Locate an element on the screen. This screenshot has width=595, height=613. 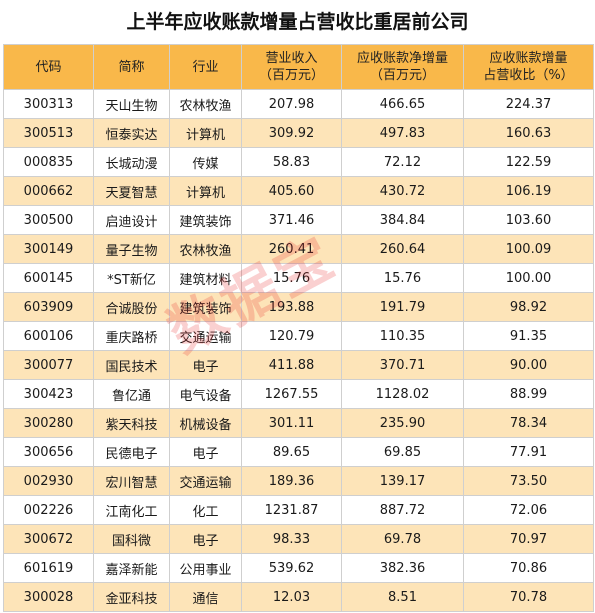
ratio-cell: 90.00 is located at coordinates (528, 365).